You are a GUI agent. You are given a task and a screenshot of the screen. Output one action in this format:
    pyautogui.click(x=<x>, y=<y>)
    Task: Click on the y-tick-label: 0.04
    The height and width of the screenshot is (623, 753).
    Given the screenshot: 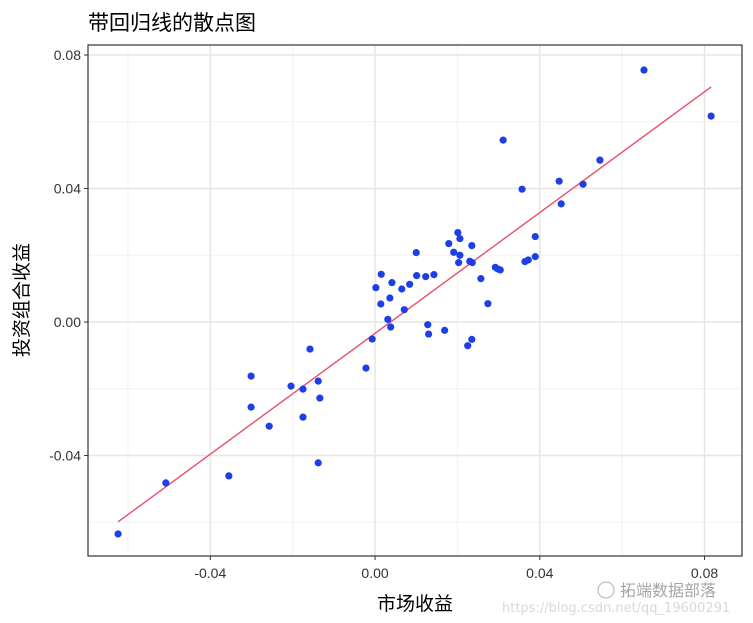 What is the action you would take?
    pyautogui.click(x=67, y=189)
    